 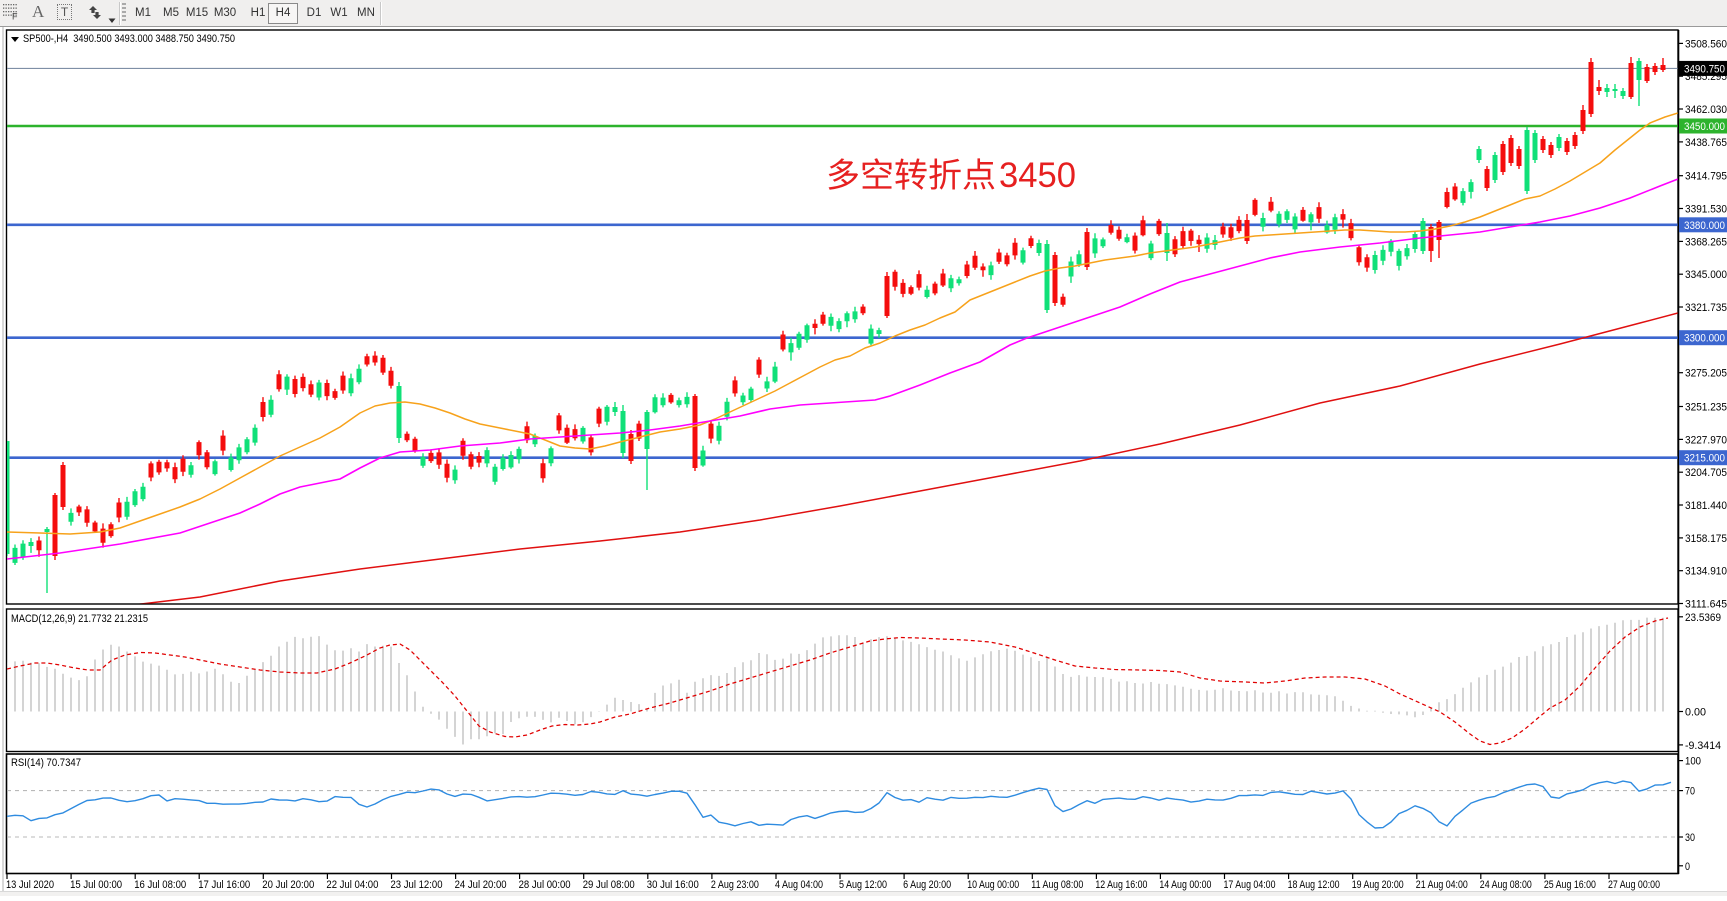 I want to click on svg-text: 3134.910, so click(x=1706, y=572).